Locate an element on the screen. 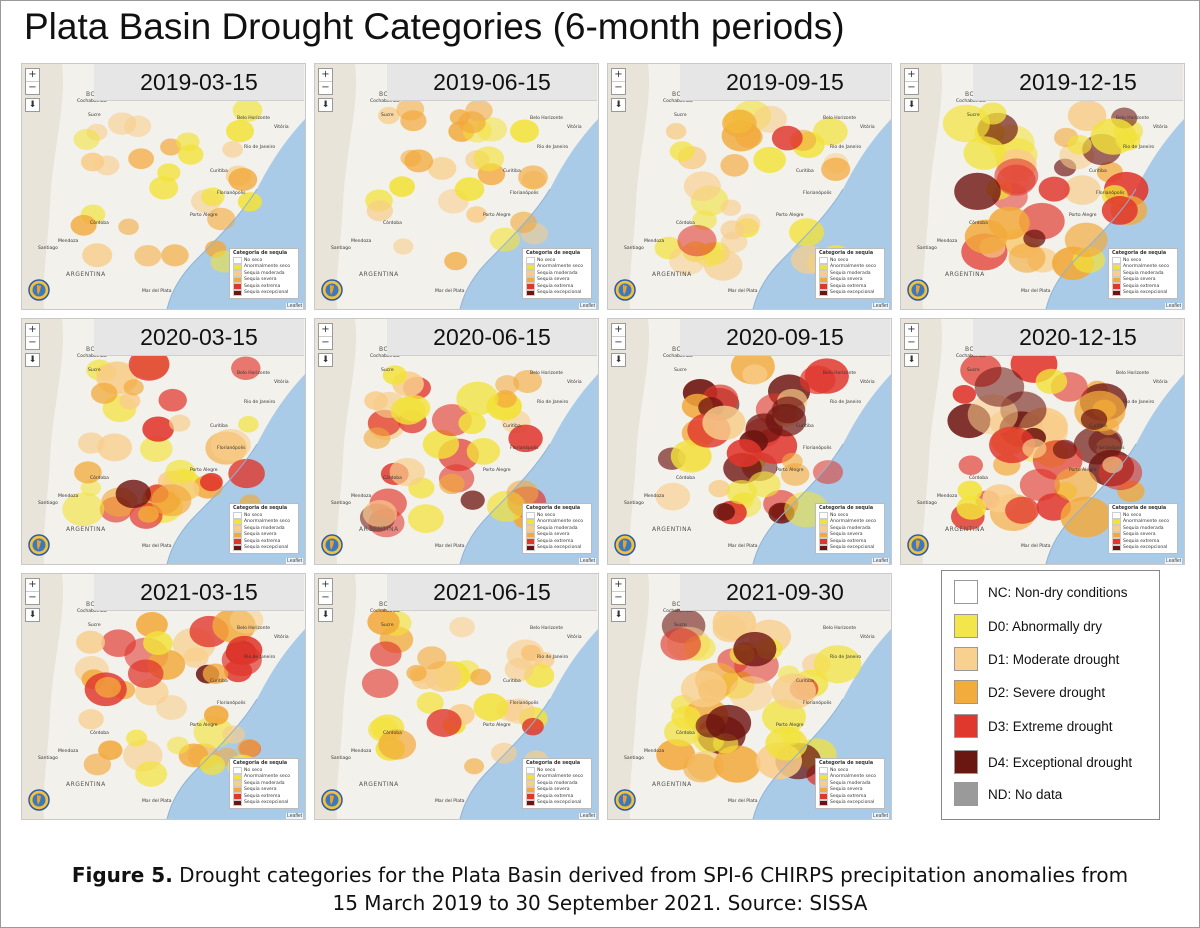  mini-legend-title: Categoria de sequia is located at coordinates (553, 763).